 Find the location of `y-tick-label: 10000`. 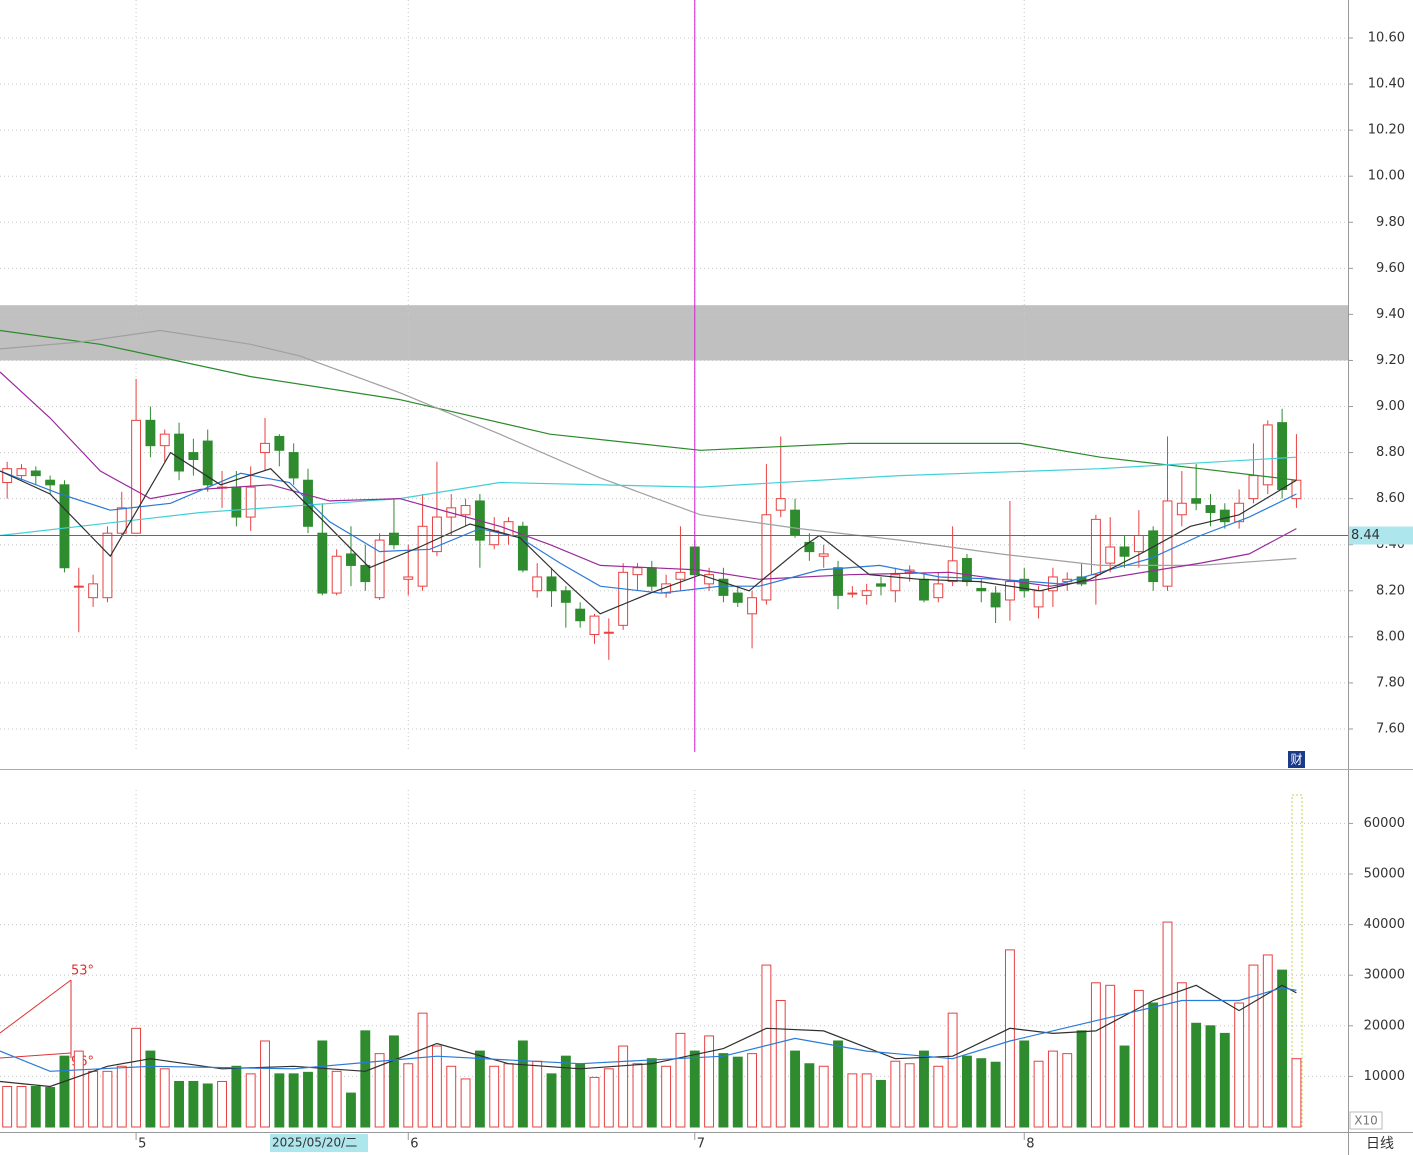

y-tick-label: 10000 is located at coordinates (1384, 1076).